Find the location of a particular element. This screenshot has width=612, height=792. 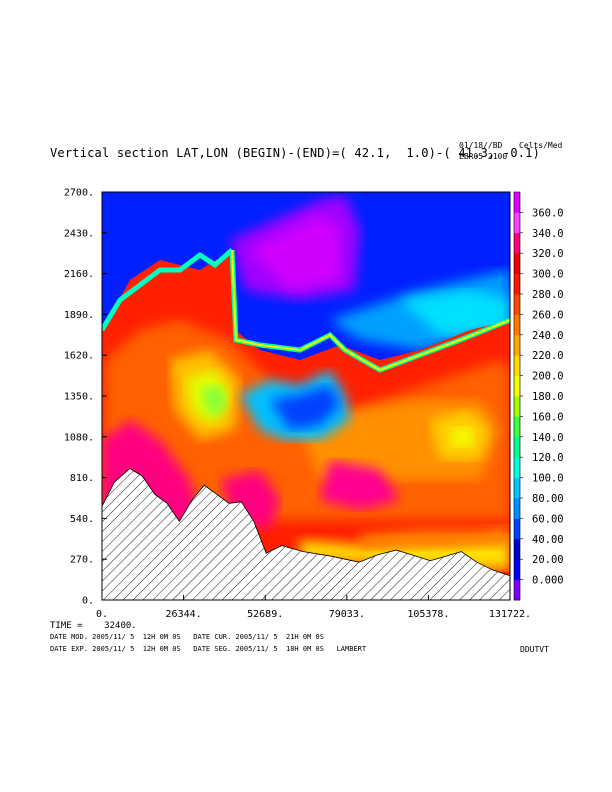

colorbar-label: 280.0 is located at coordinates (548, 295).